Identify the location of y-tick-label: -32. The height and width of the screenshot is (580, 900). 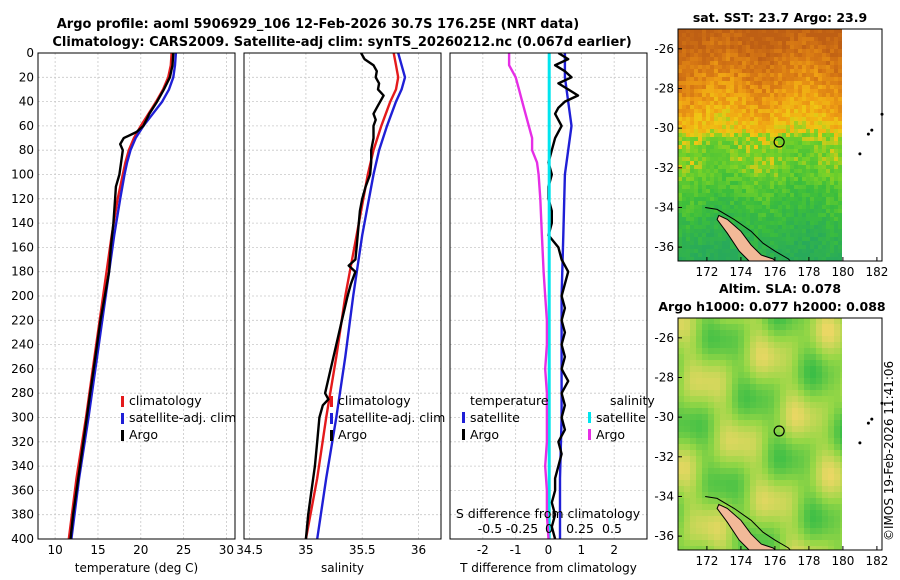
(664, 457).